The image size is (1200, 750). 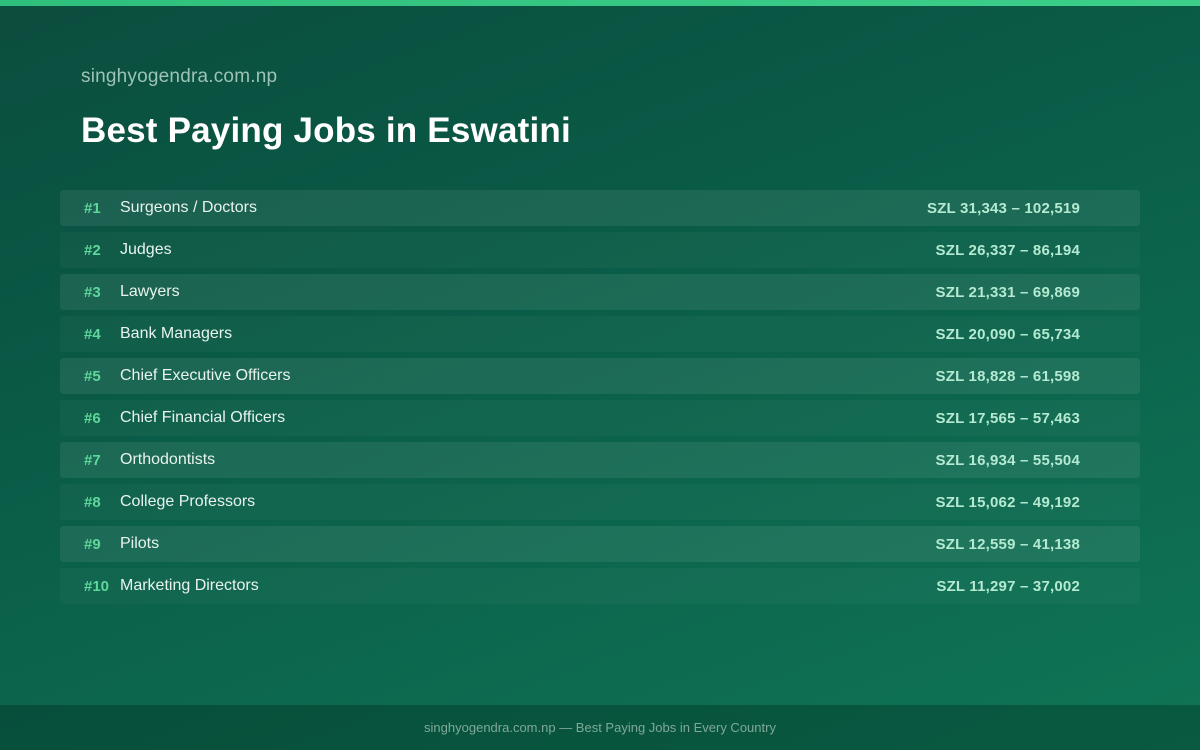 What do you see at coordinates (203, 417) in the screenshot?
I see `job-title: Chief Financial Officers` at bounding box center [203, 417].